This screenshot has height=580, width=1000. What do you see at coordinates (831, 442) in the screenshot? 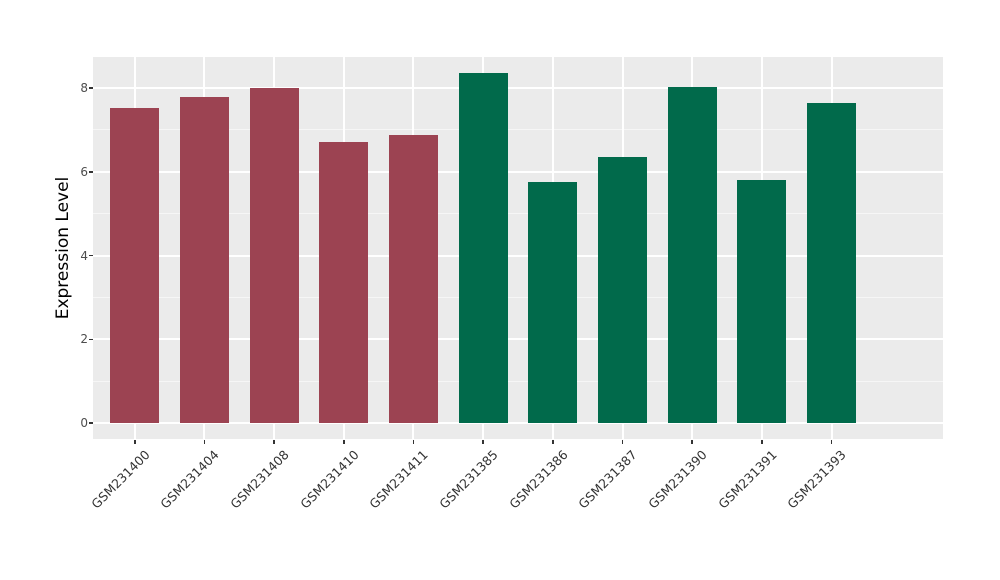
I see `x-tick-mark-GSM231393` at bounding box center [831, 442].